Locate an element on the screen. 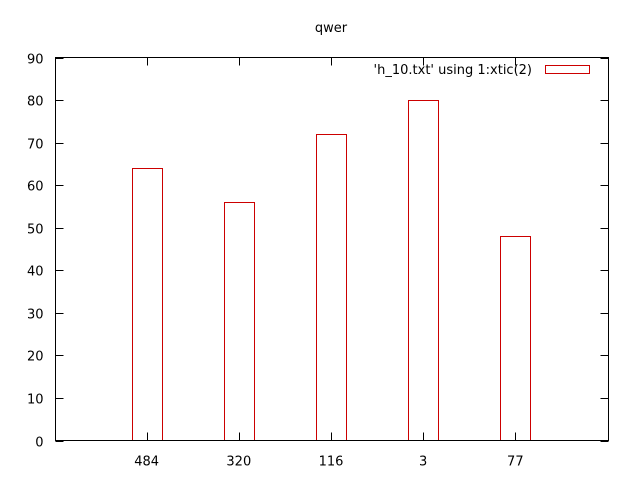  y-tick-label: 90 is located at coordinates (35, 60).